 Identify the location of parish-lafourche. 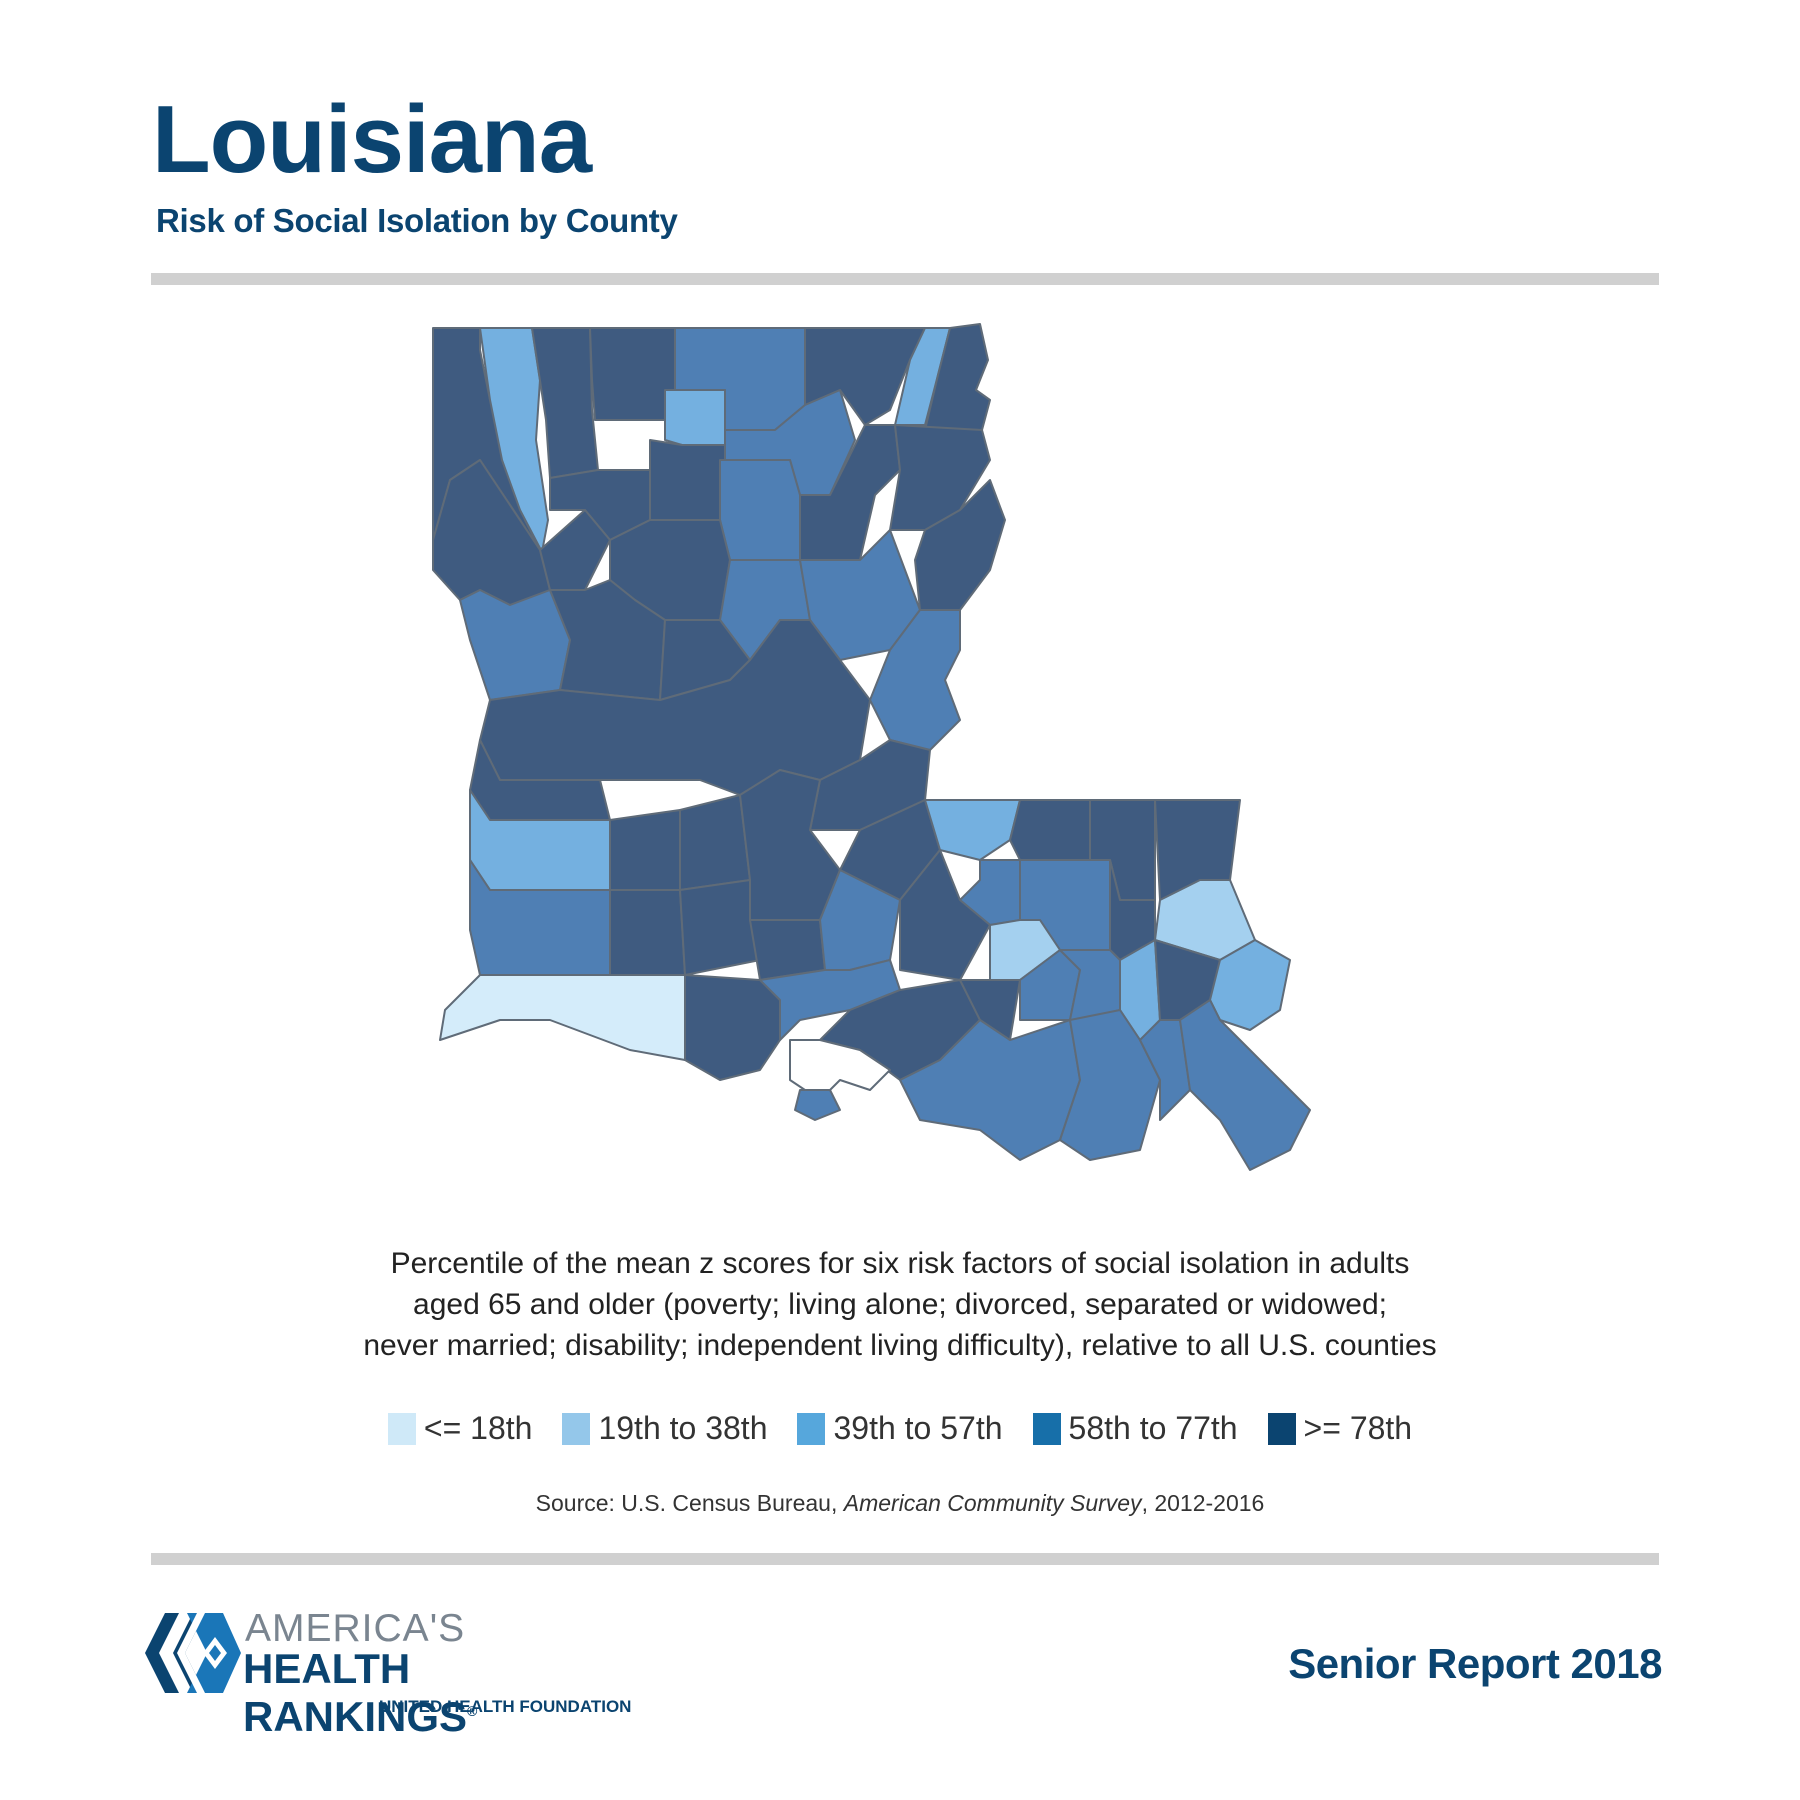
(1110, 1085).